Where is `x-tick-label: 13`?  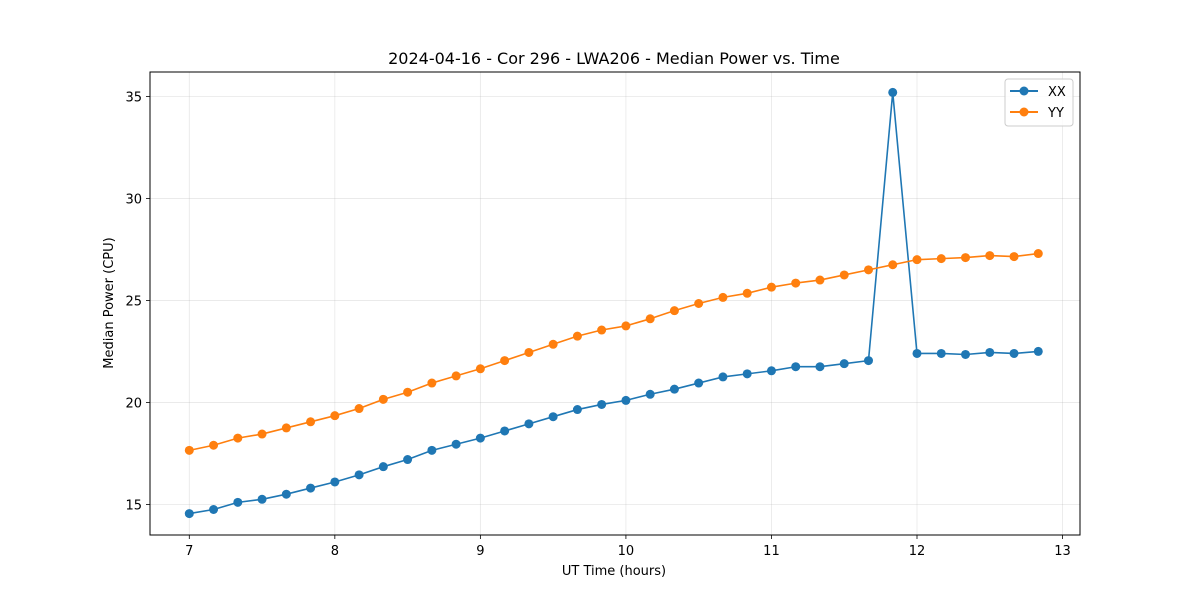 x-tick-label: 13 is located at coordinates (1062, 551).